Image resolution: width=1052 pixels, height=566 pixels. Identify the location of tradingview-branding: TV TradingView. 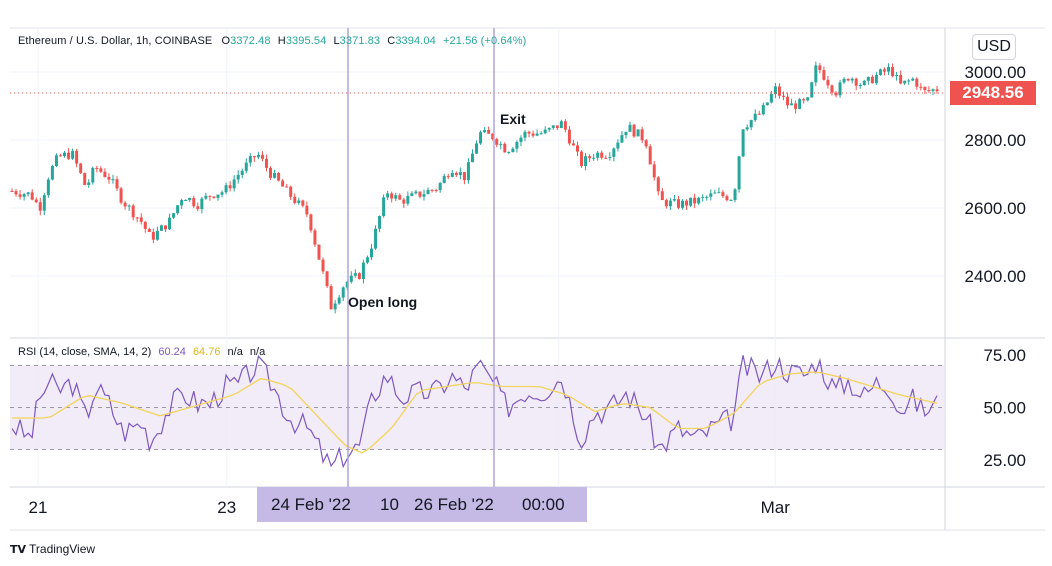
(52, 549).